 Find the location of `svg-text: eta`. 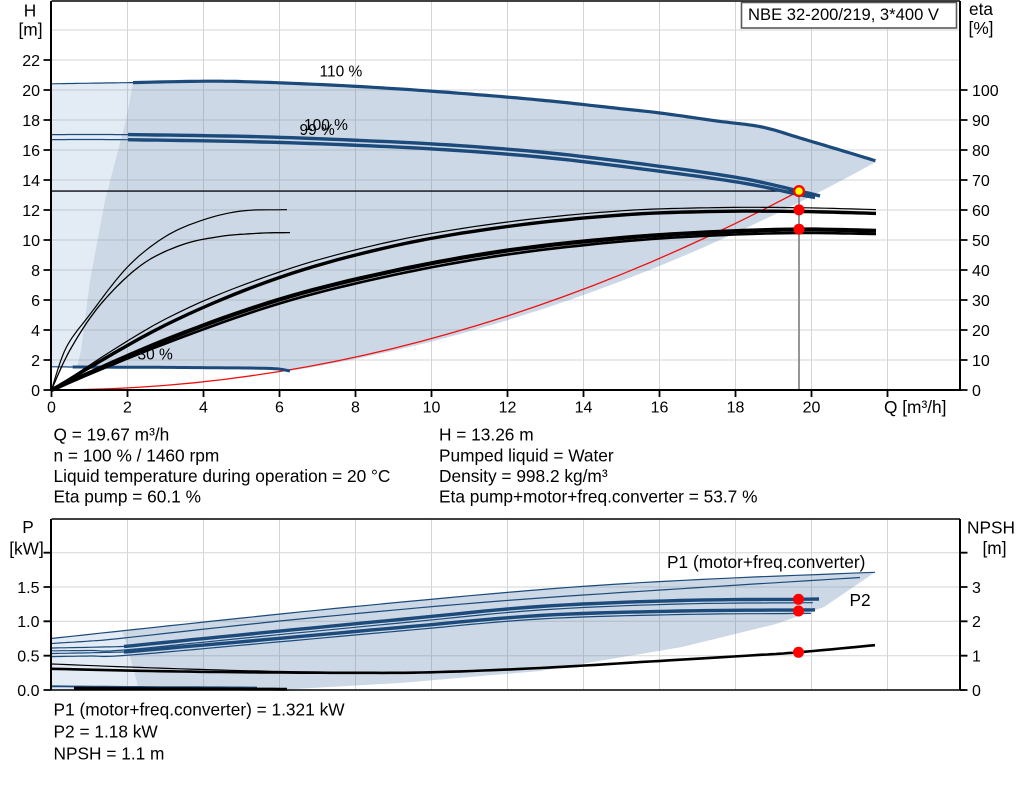

svg-text: eta is located at coordinates (981, 9).